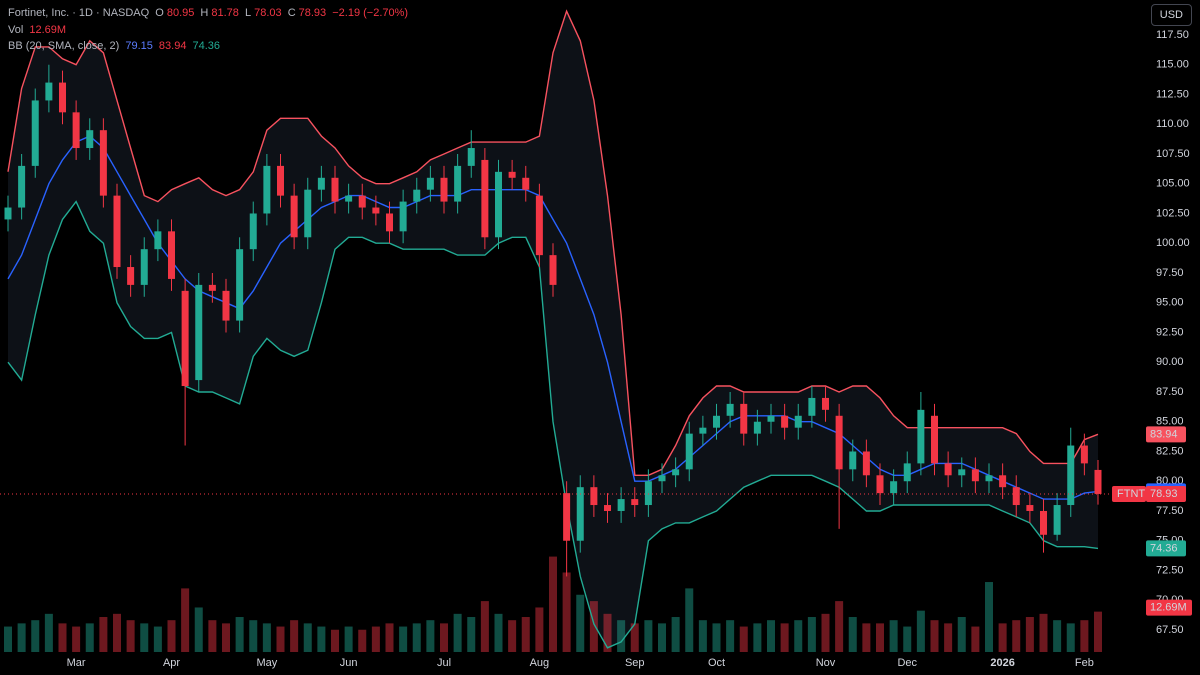 Image resolution: width=1200 pixels, height=675 pixels. Describe the element at coordinates (1170, 422) in the screenshot. I see `y-tick-label: 85.00` at that location.